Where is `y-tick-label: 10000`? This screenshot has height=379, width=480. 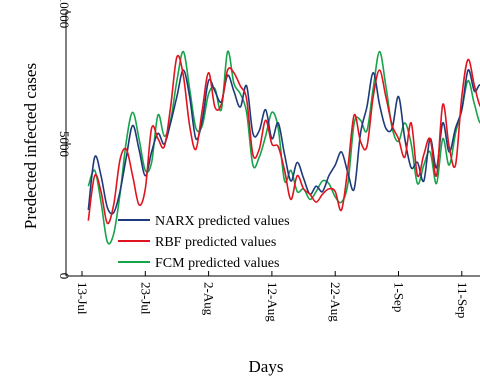
y-tick-label: 10000 is located at coordinates (64, 14).